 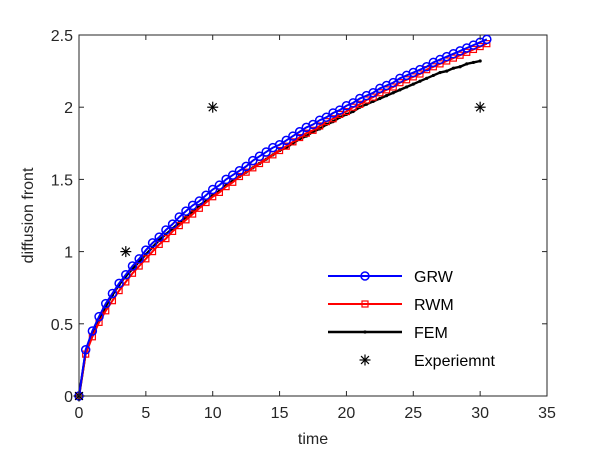 I want to click on x-tick-label: 30, so click(x=480, y=413).